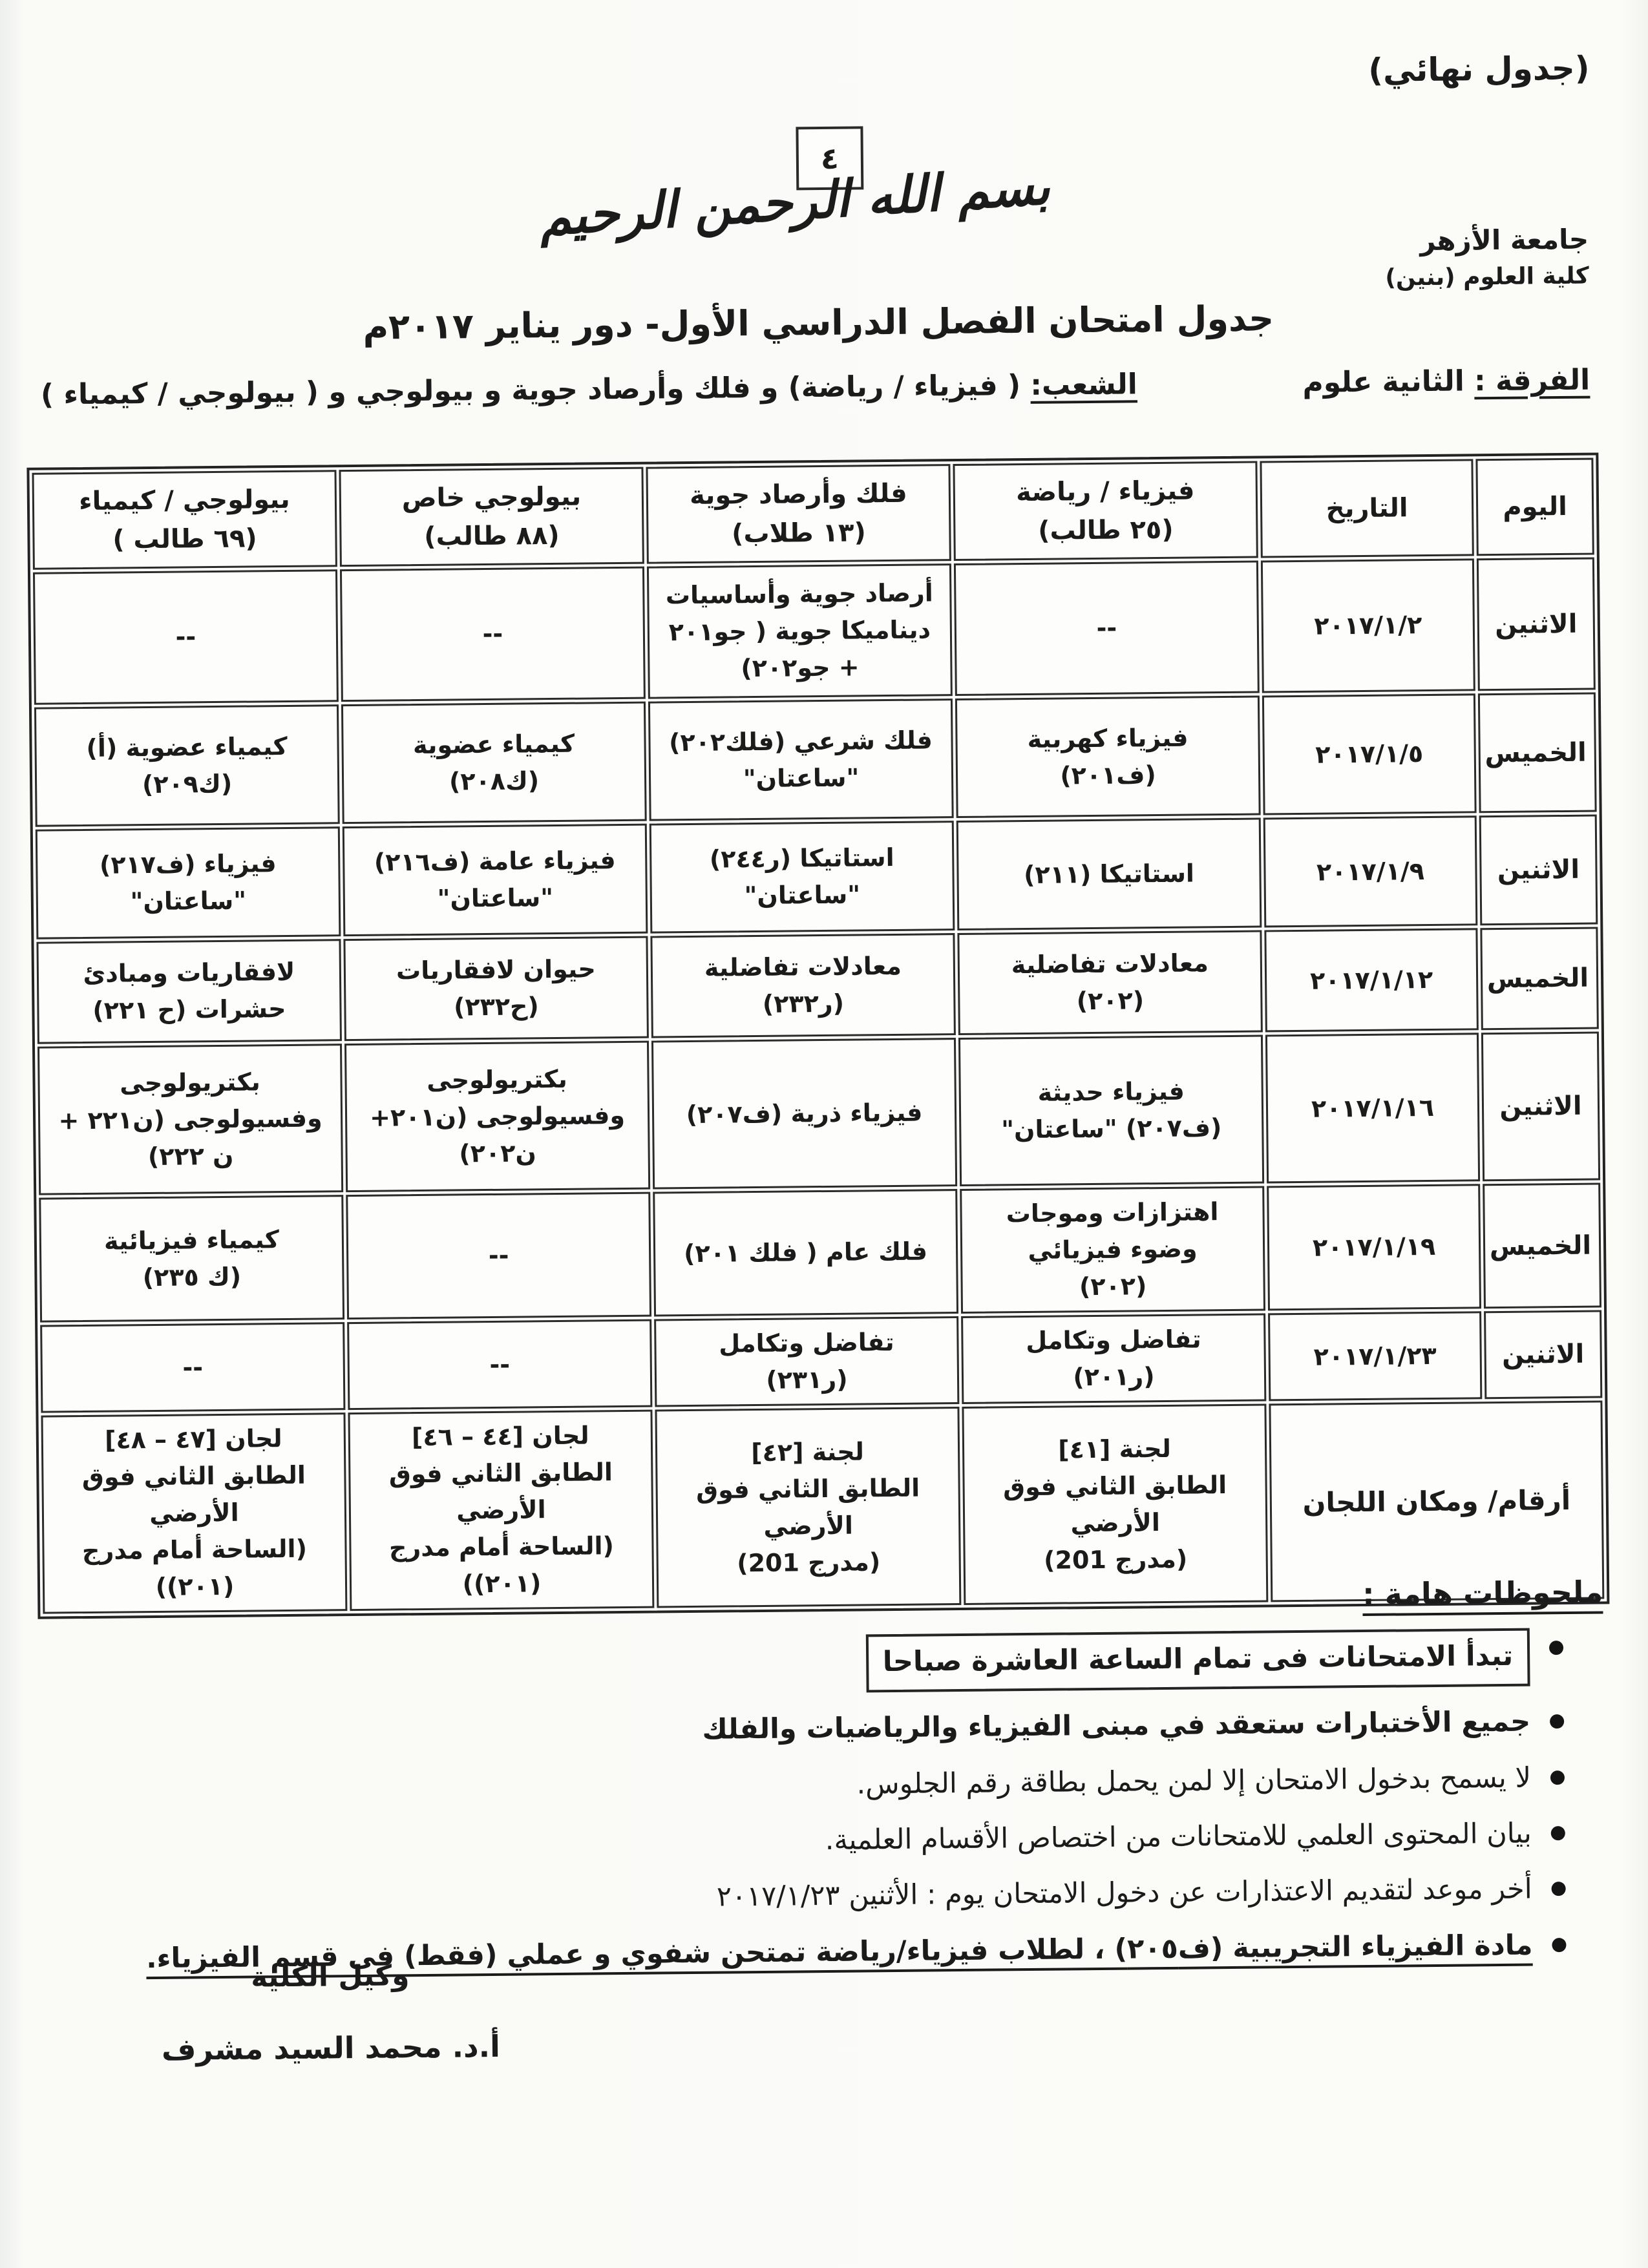 Image resolution: width=1648 pixels, height=2268 pixels. What do you see at coordinates (1106, 628) in the screenshot?
I see `physics-math-cell: --` at bounding box center [1106, 628].